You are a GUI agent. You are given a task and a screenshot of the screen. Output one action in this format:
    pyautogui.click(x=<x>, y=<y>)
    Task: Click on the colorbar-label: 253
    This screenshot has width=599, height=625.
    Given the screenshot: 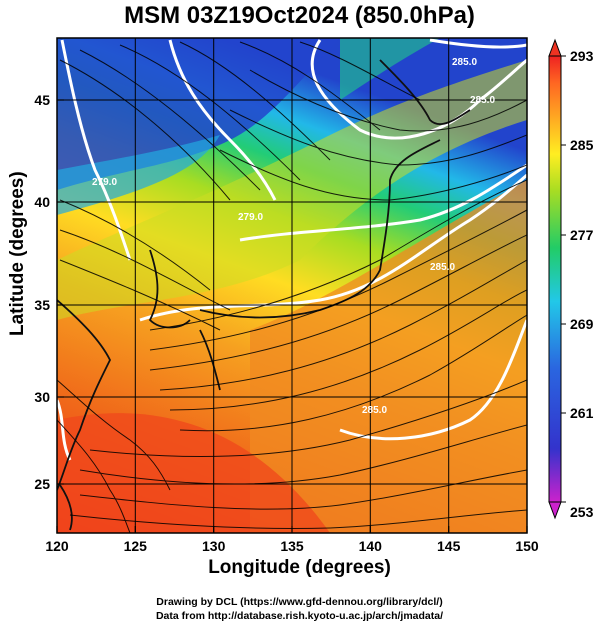 What is the action you would take?
    pyautogui.click(x=582, y=512)
    